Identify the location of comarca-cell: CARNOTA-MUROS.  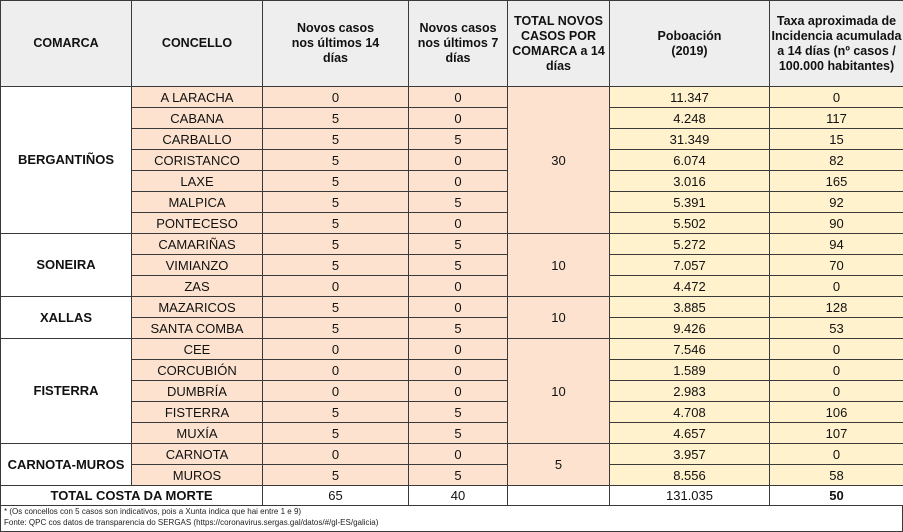
(66, 464).